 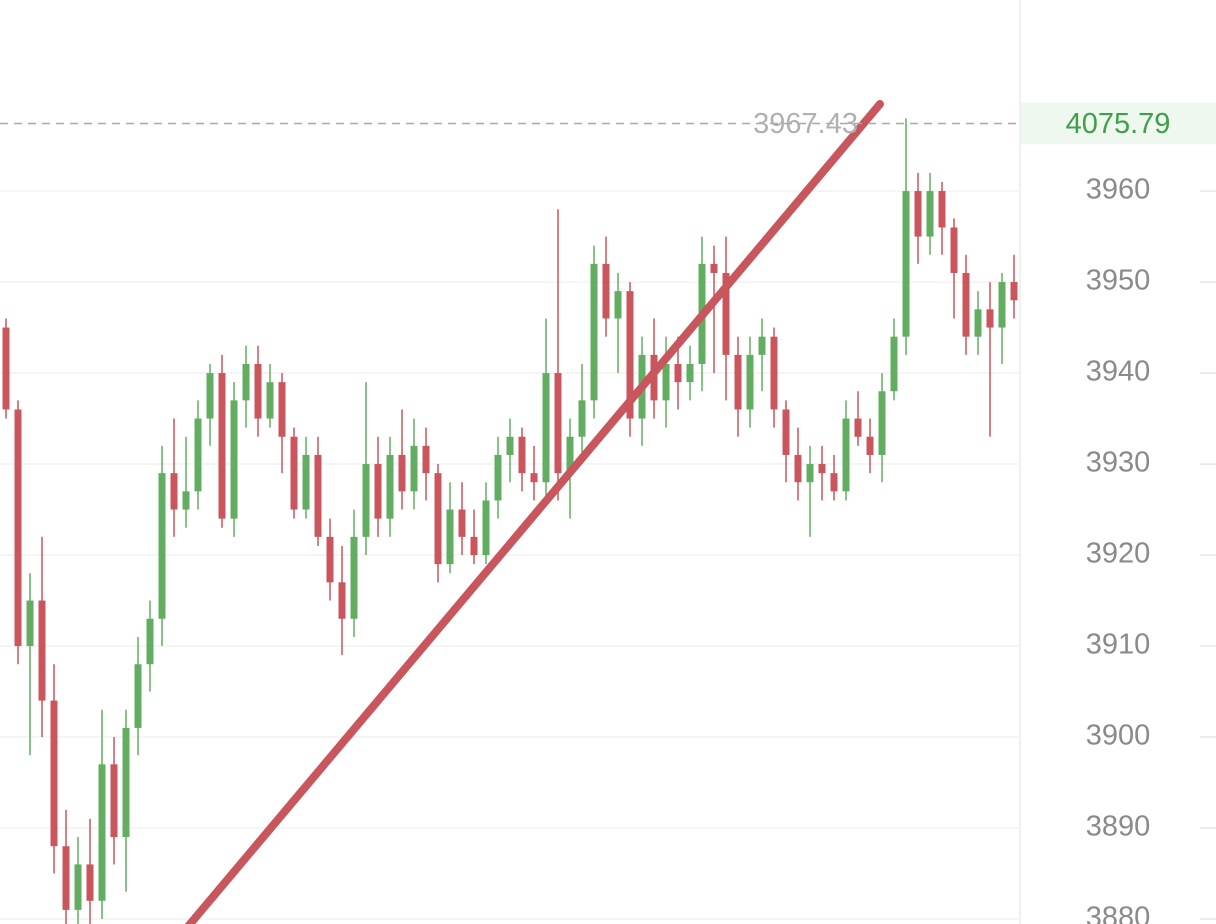 What do you see at coordinates (1118, 645) in the screenshot?
I see `y-tick-label: 3910` at bounding box center [1118, 645].